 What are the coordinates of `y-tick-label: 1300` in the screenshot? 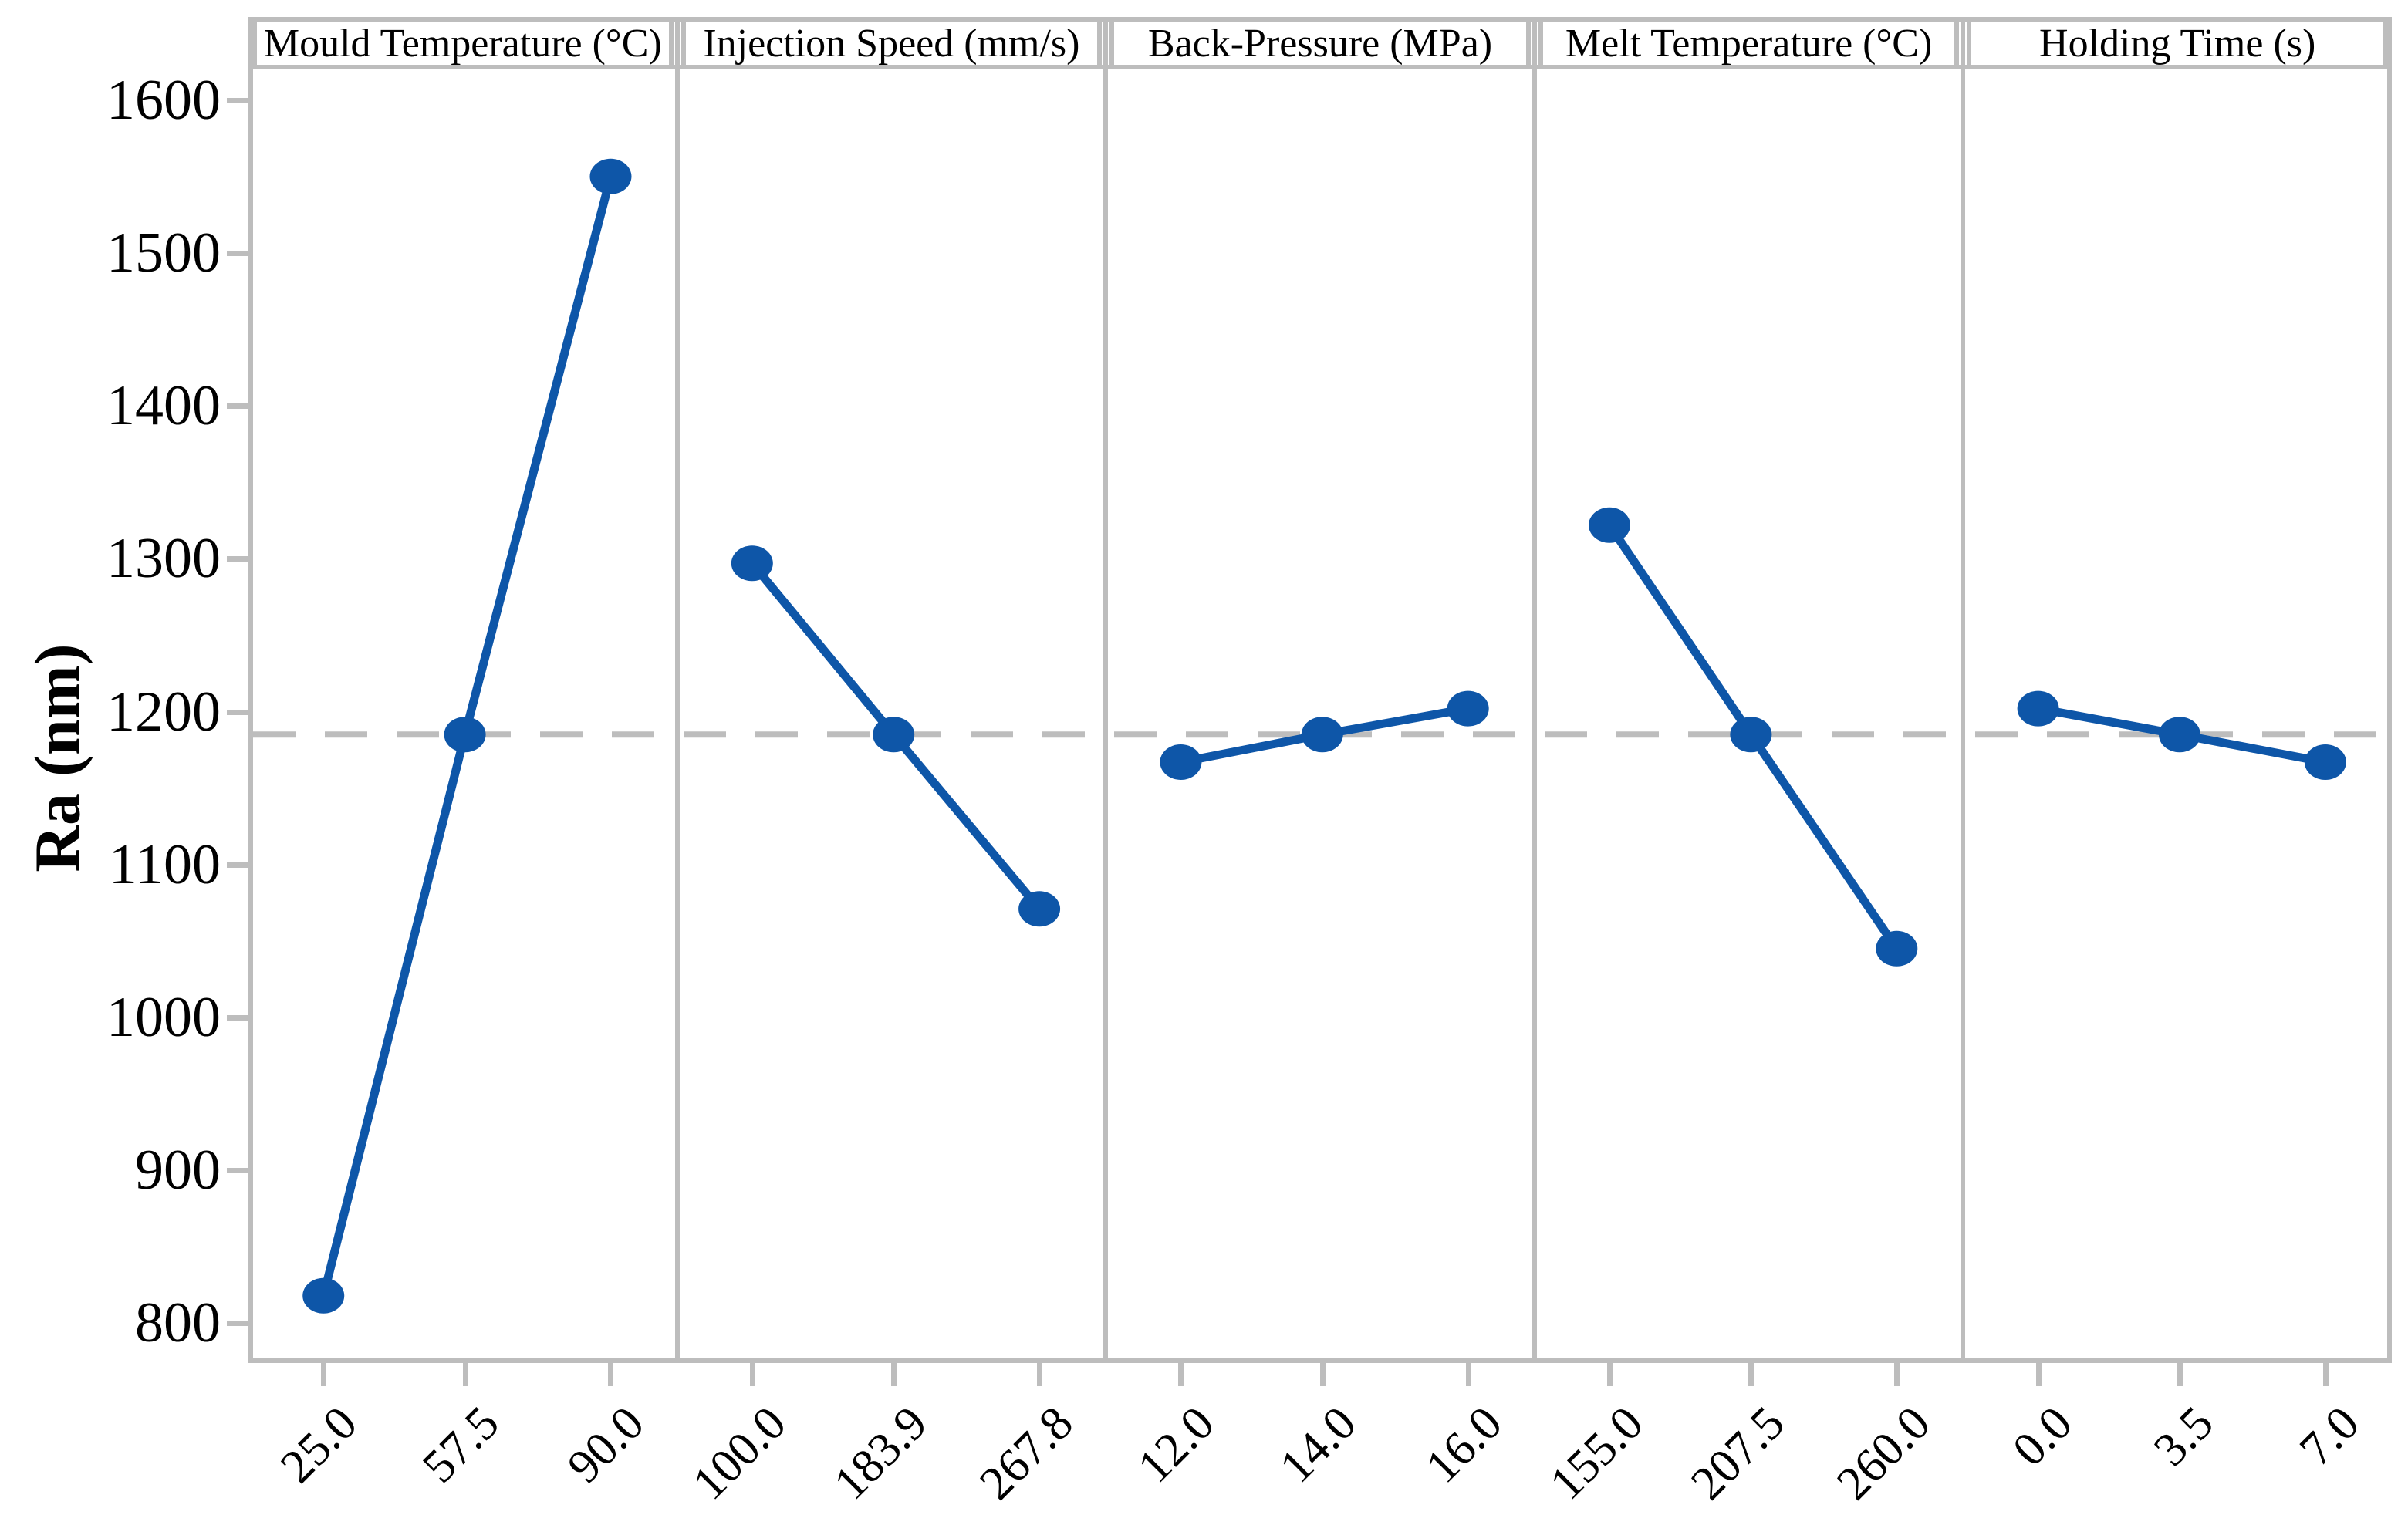 It's located at (163, 559).